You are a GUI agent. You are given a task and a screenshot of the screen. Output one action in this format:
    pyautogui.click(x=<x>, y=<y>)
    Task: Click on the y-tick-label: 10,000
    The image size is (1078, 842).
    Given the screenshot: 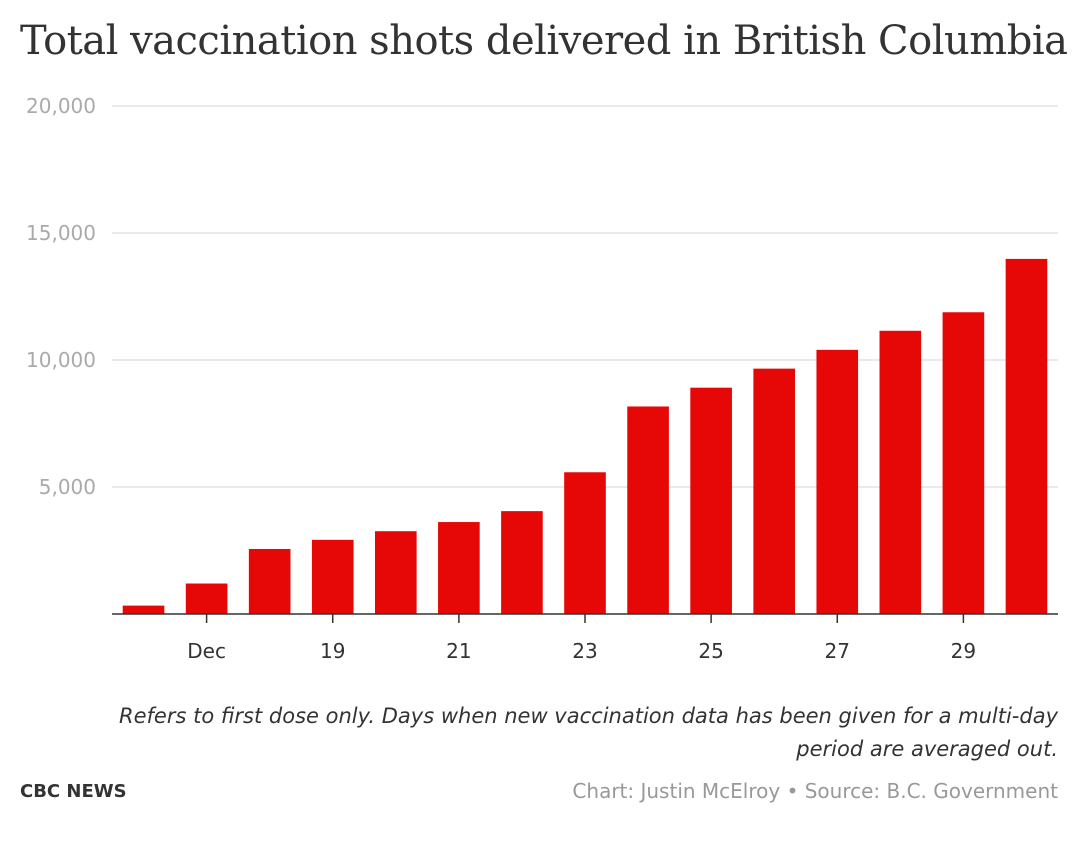 What is the action you would take?
    pyautogui.click(x=61, y=360)
    